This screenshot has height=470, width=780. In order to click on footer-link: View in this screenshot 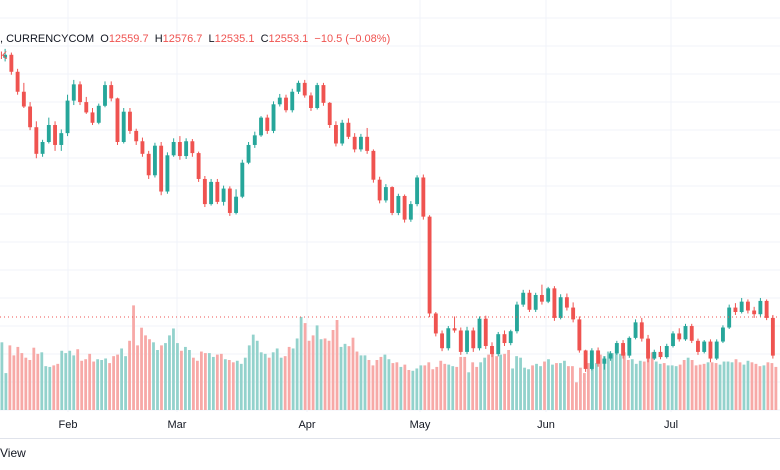, I will do `click(13, 453)`.